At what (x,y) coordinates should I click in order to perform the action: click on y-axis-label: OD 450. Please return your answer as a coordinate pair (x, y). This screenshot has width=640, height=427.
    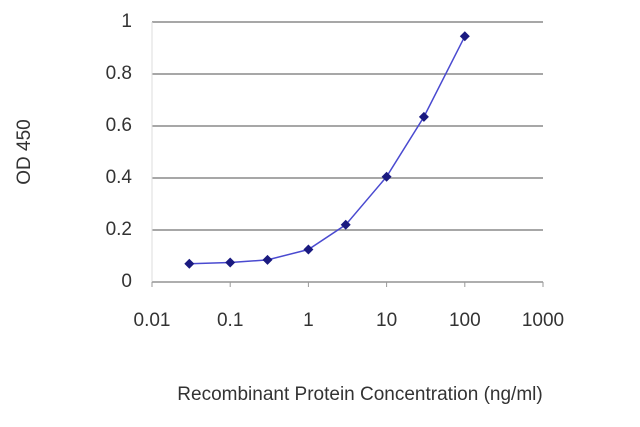
    Looking at the image, I should click on (24, 151).